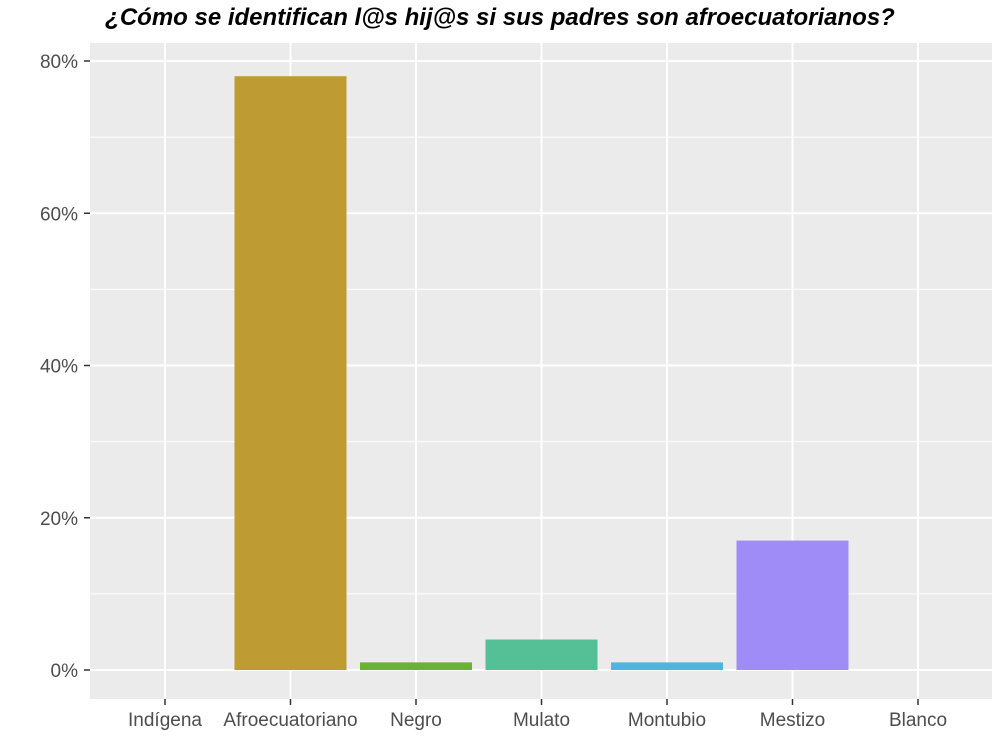 This screenshot has width=1000, height=750. What do you see at coordinates (59, 367) in the screenshot?
I see `y-tick-label: 40%` at bounding box center [59, 367].